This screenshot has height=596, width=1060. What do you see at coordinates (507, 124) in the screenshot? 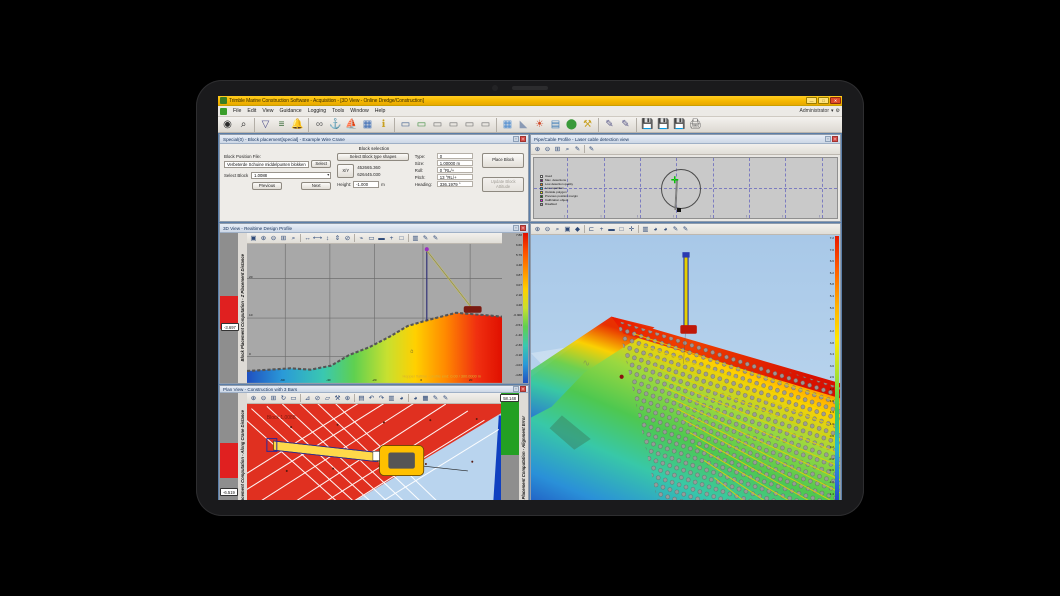
I see `terrain-map-icon: ▦` at bounding box center [507, 124].